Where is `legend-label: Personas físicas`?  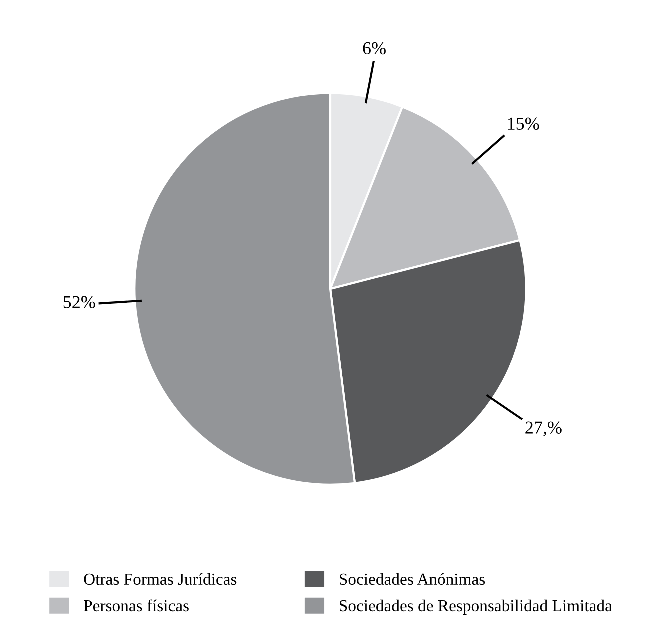
legend-label: Personas físicas is located at coordinates (136, 606).